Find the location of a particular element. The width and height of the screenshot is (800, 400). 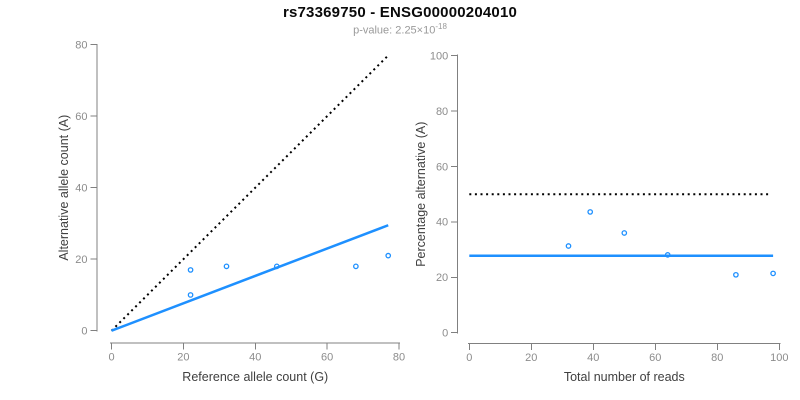

y-axis-title: Percentage alternative (A) is located at coordinates (421, 194).